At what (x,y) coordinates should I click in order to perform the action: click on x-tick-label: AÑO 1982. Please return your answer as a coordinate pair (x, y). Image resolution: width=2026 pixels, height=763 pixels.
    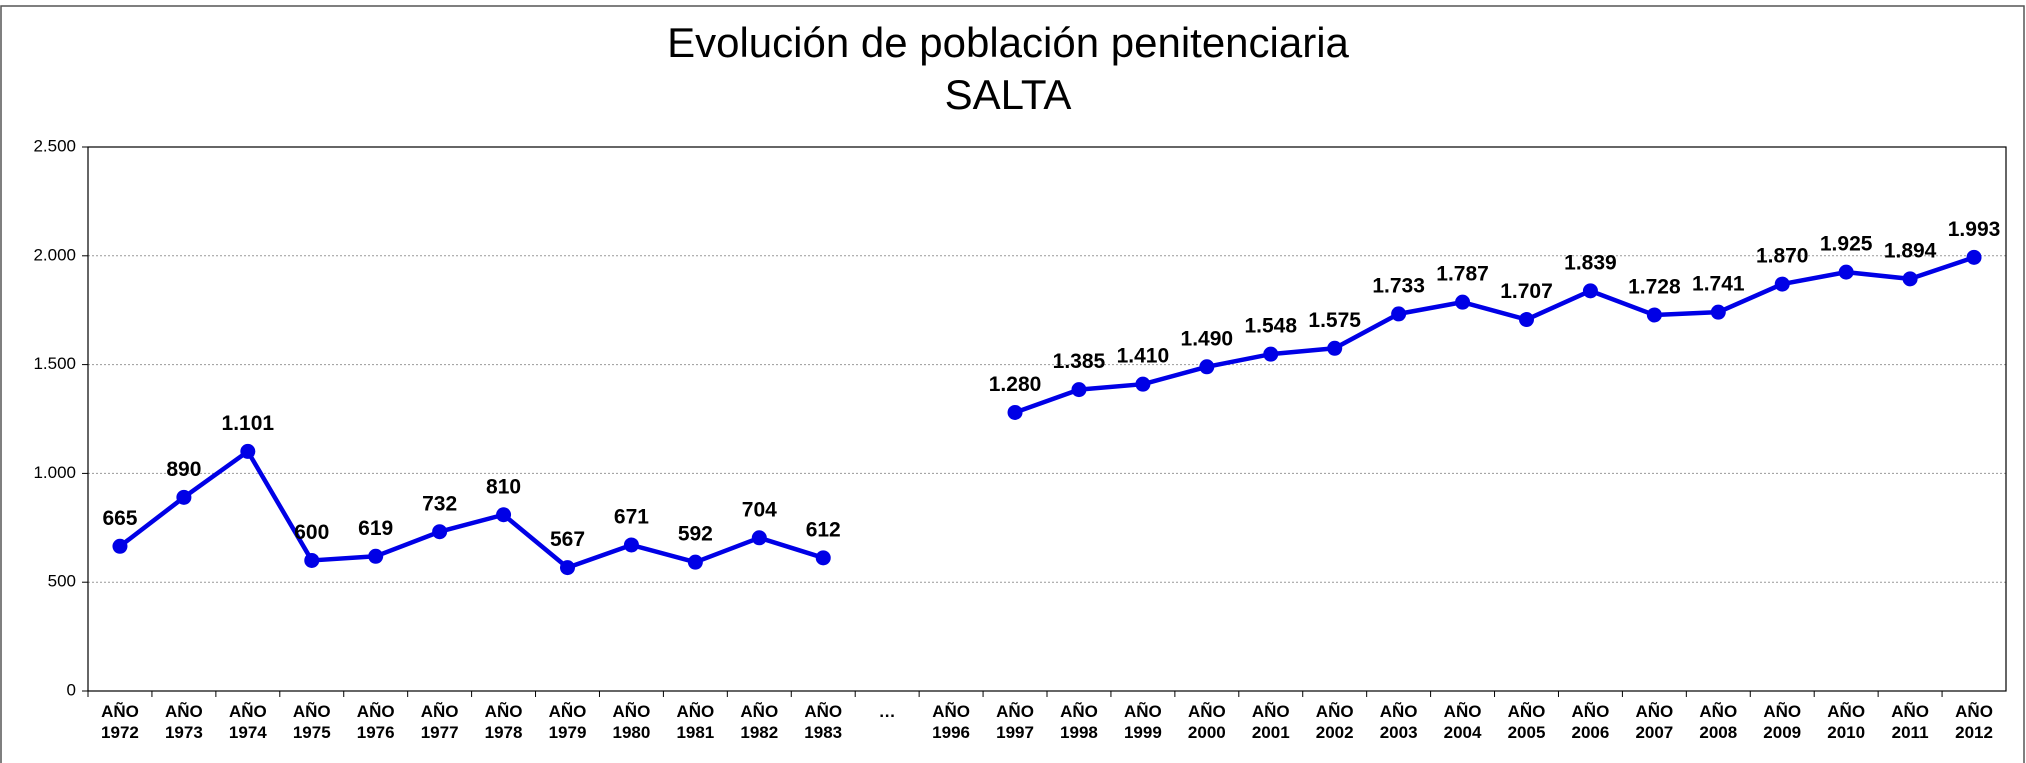
    Looking at the image, I should click on (759, 722).